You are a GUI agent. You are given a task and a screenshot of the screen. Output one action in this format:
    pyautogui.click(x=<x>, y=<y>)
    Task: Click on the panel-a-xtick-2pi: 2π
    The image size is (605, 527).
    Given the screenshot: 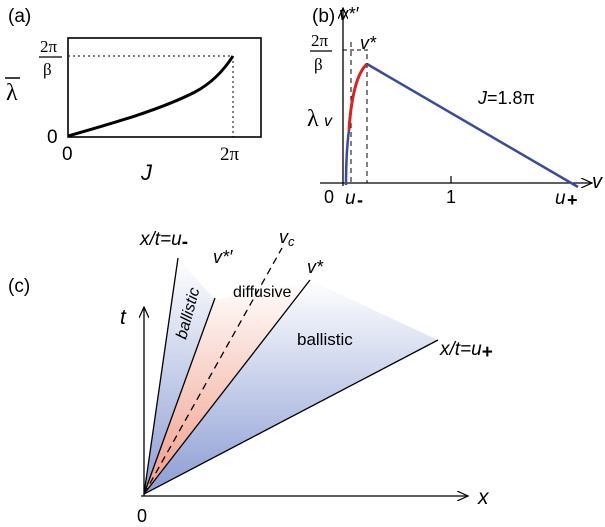 What is the action you would take?
    pyautogui.click(x=230, y=154)
    